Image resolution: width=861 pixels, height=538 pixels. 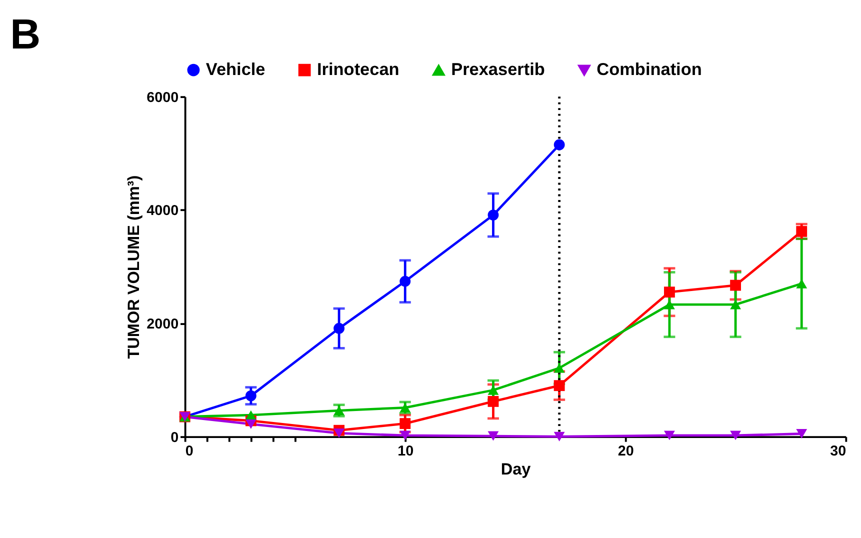 What do you see at coordinates (515, 469) in the screenshot?
I see `x-axis-title: Day` at bounding box center [515, 469].